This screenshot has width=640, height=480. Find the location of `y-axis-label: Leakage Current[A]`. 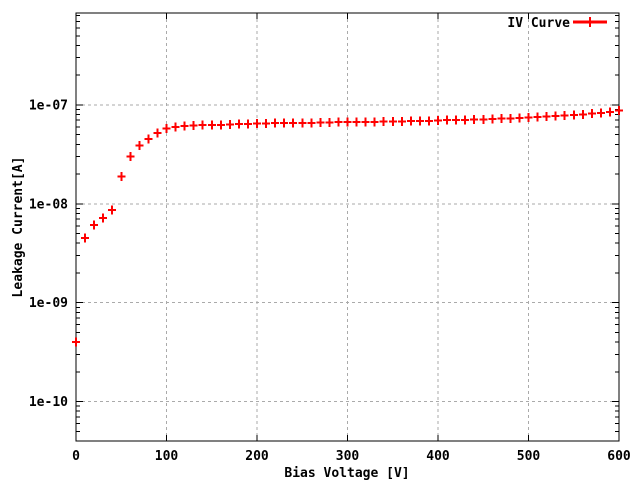

y-axis-label: Leakage Current[A] is located at coordinates (18, 227).